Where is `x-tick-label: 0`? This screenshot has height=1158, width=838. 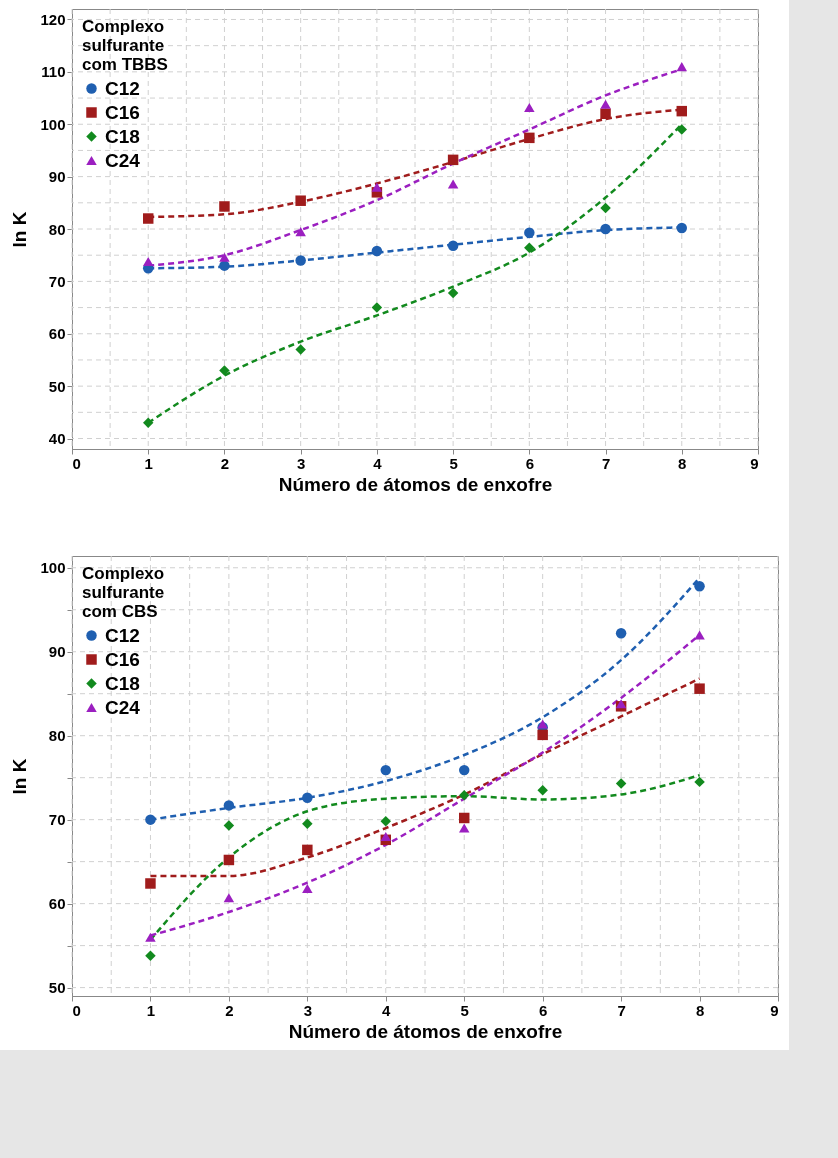 x-tick-label: 0 is located at coordinates (76, 1010).